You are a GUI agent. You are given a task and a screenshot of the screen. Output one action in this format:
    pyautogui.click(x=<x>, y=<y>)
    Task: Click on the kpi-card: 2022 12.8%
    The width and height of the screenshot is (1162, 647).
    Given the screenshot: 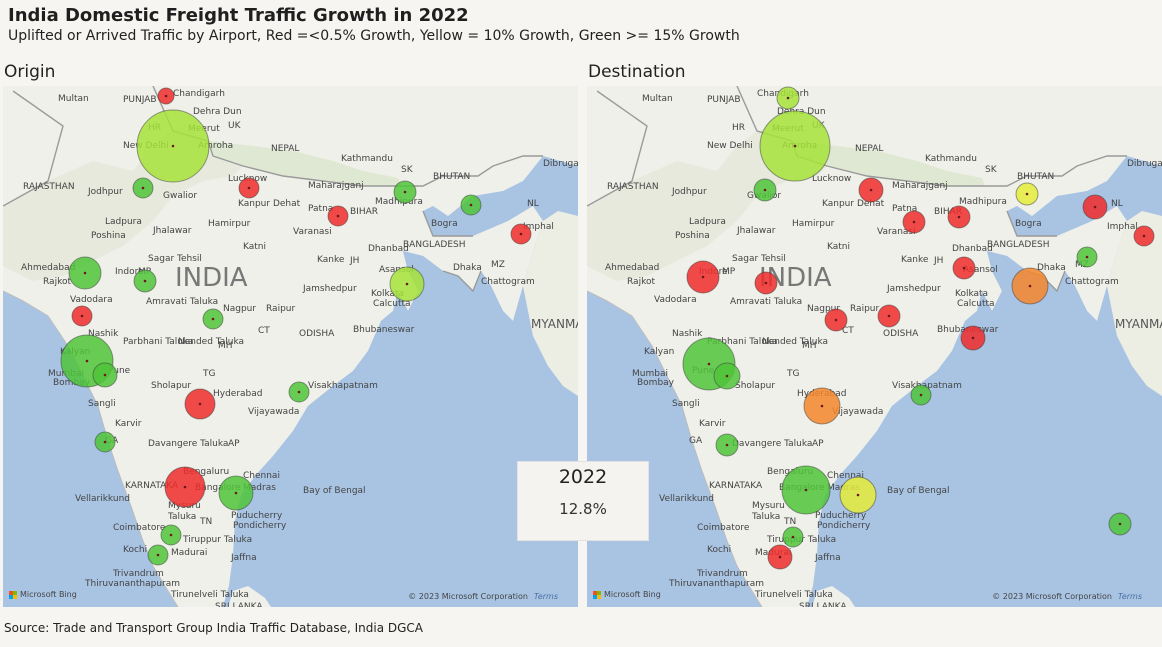 What is the action you would take?
    pyautogui.click(x=583, y=501)
    